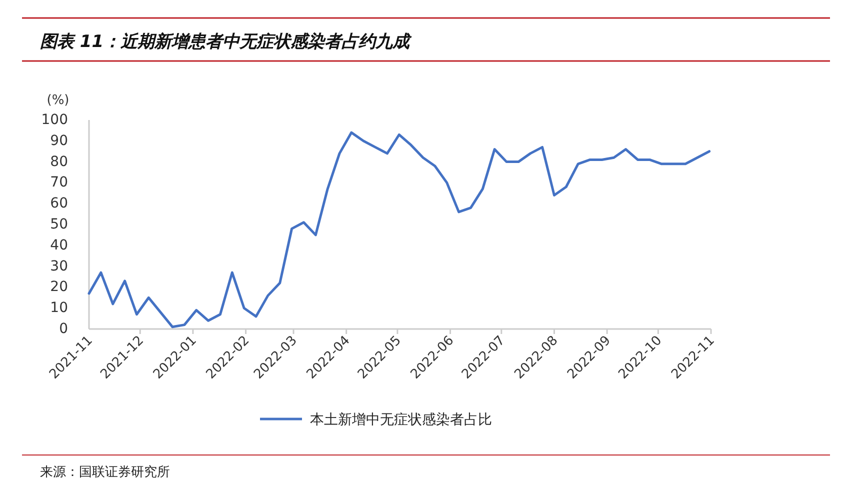 This screenshot has width=865, height=486. What do you see at coordinates (59, 245) in the screenshot?
I see `y-tick-label: 40` at bounding box center [59, 245].